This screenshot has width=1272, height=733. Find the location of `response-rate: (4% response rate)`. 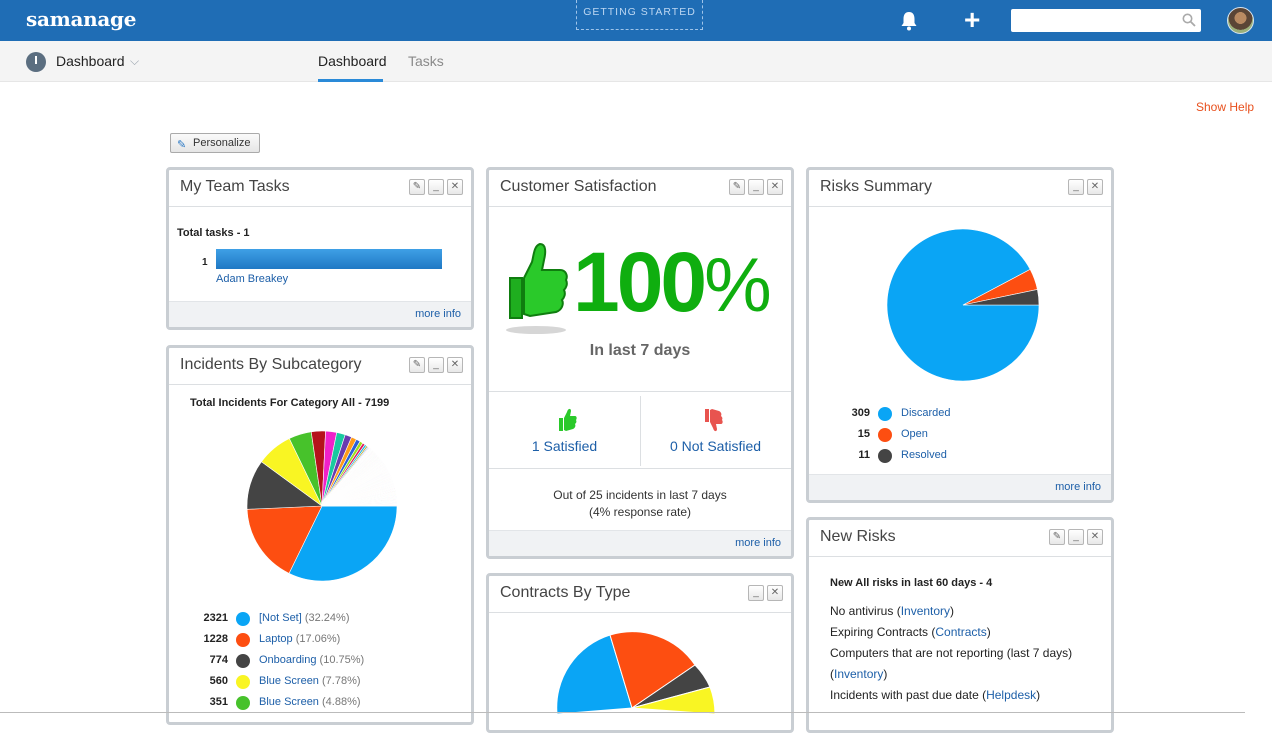

response-rate: (4% response rate) is located at coordinates (640, 512).